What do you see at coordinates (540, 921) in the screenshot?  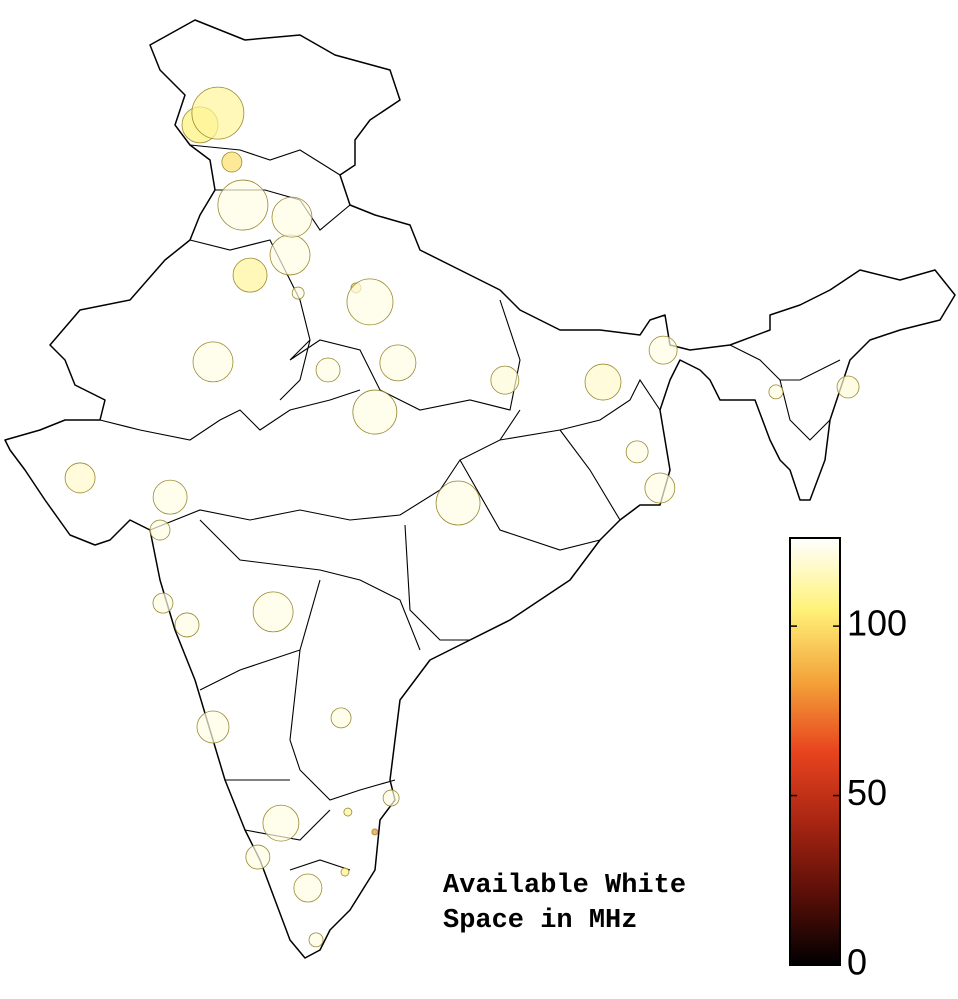 I see `legend-title: Space in MHz` at bounding box center [540, 921].